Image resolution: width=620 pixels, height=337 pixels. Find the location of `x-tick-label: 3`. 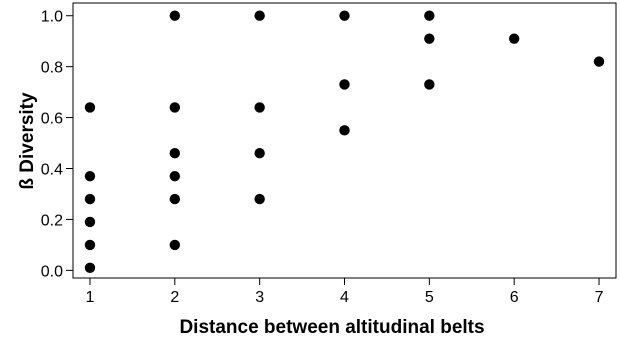

x-tick-label: 3 is located at coordinates (259, 297).